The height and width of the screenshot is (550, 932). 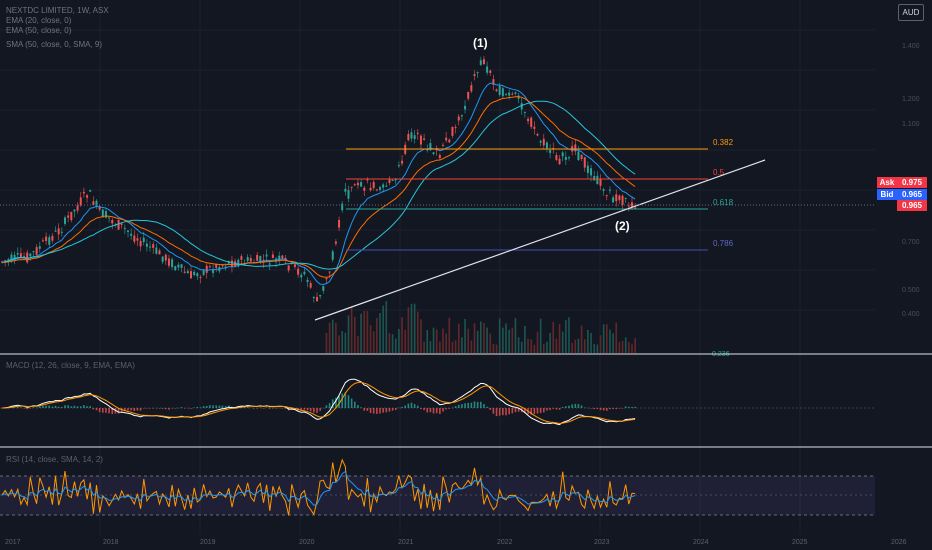 I want to click on macd-histogram, so click(x=318, y=404).